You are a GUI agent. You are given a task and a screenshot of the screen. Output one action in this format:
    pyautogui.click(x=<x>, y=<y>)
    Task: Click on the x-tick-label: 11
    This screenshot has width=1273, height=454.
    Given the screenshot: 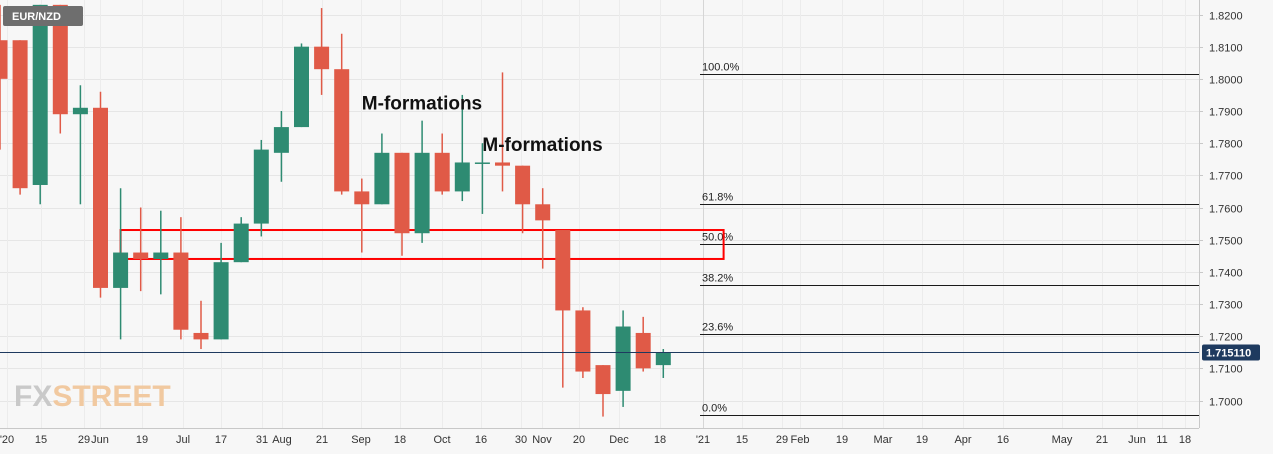 What is the action you would take?
    pyautogui.click(x=1161, y=440)
    